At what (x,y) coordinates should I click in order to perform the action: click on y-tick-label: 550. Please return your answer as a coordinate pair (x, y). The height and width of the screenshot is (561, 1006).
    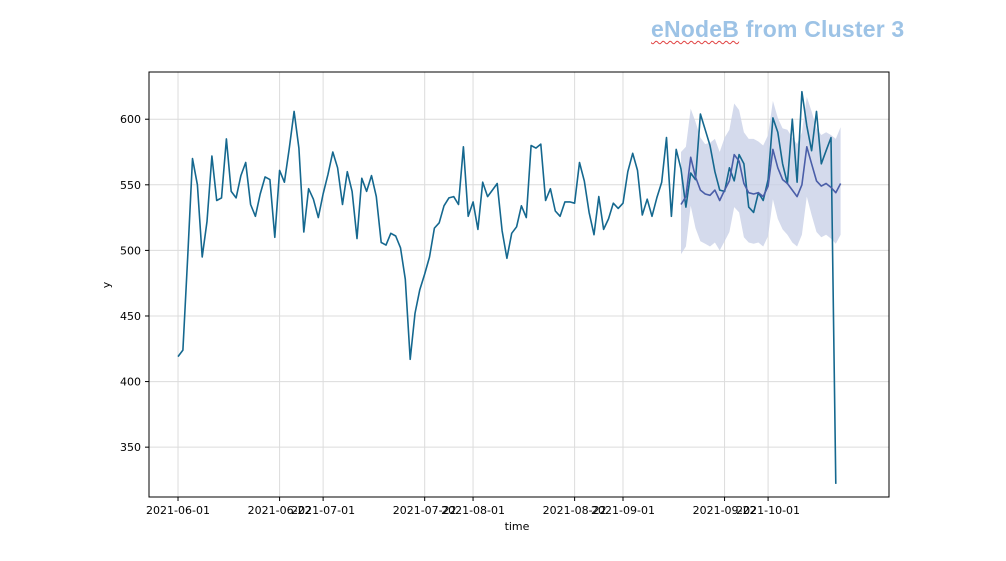
    Looking at the image, I should click on (130, 185).